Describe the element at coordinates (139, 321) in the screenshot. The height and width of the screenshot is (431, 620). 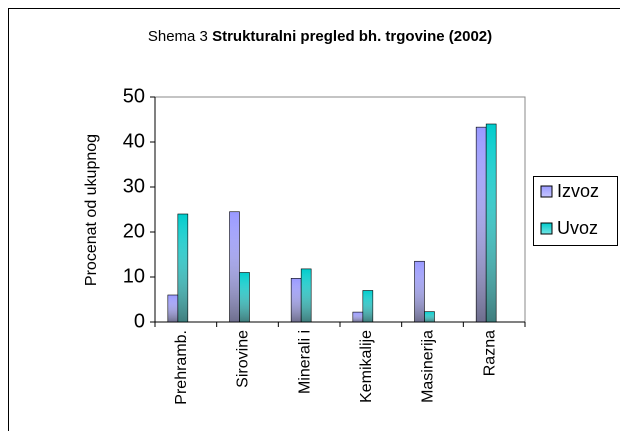
I see `y-tick-label: 0` at that location.